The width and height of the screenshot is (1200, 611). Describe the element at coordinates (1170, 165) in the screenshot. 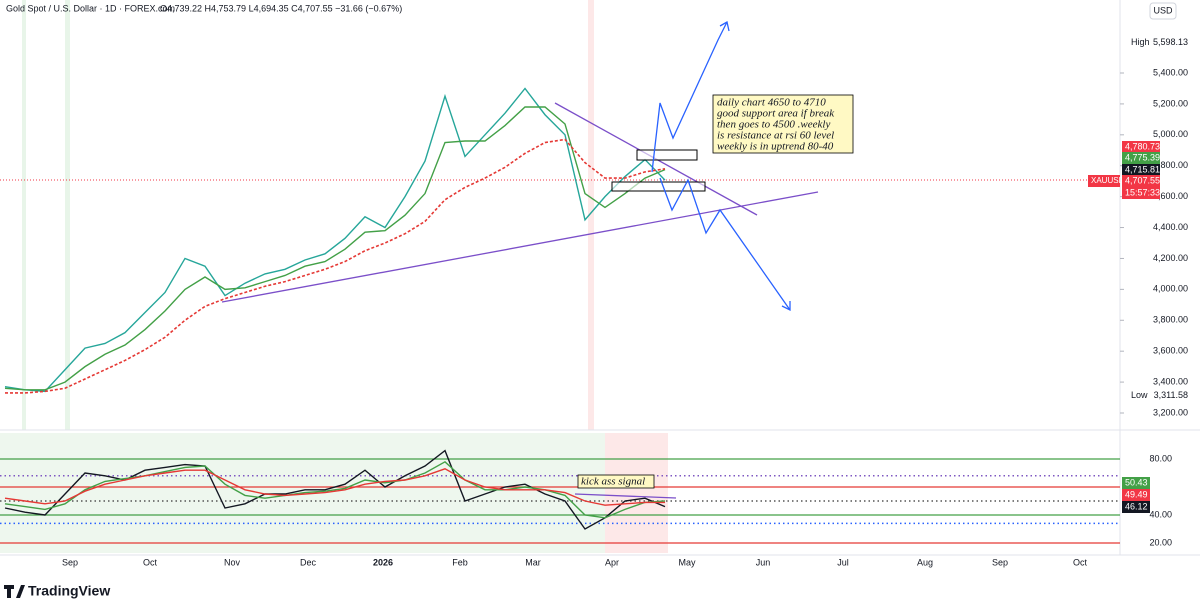

I see `y-tick-label: 4,800.00` at that location.